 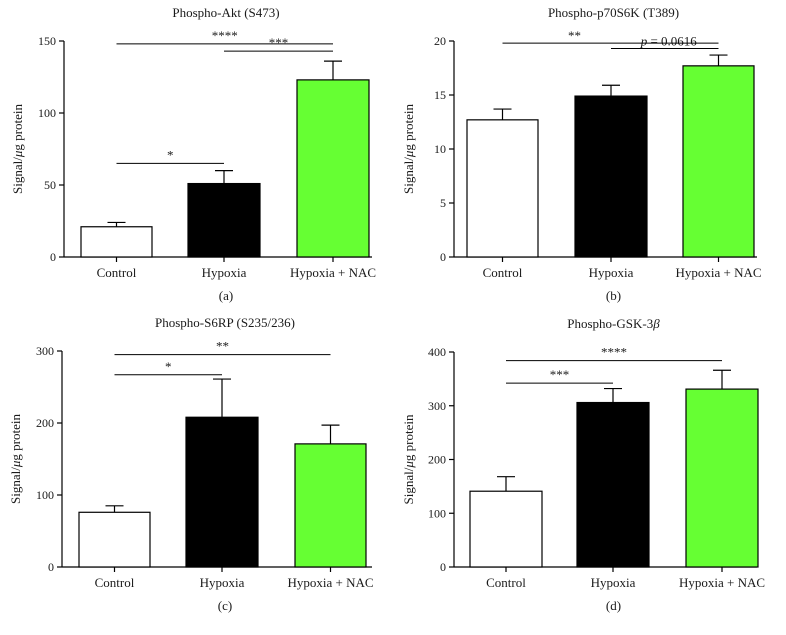 What do you see at coordinates (669, 41) in the screenshot?
I see `significance-label: p = 0.0616` at bounding box center [669, 41].